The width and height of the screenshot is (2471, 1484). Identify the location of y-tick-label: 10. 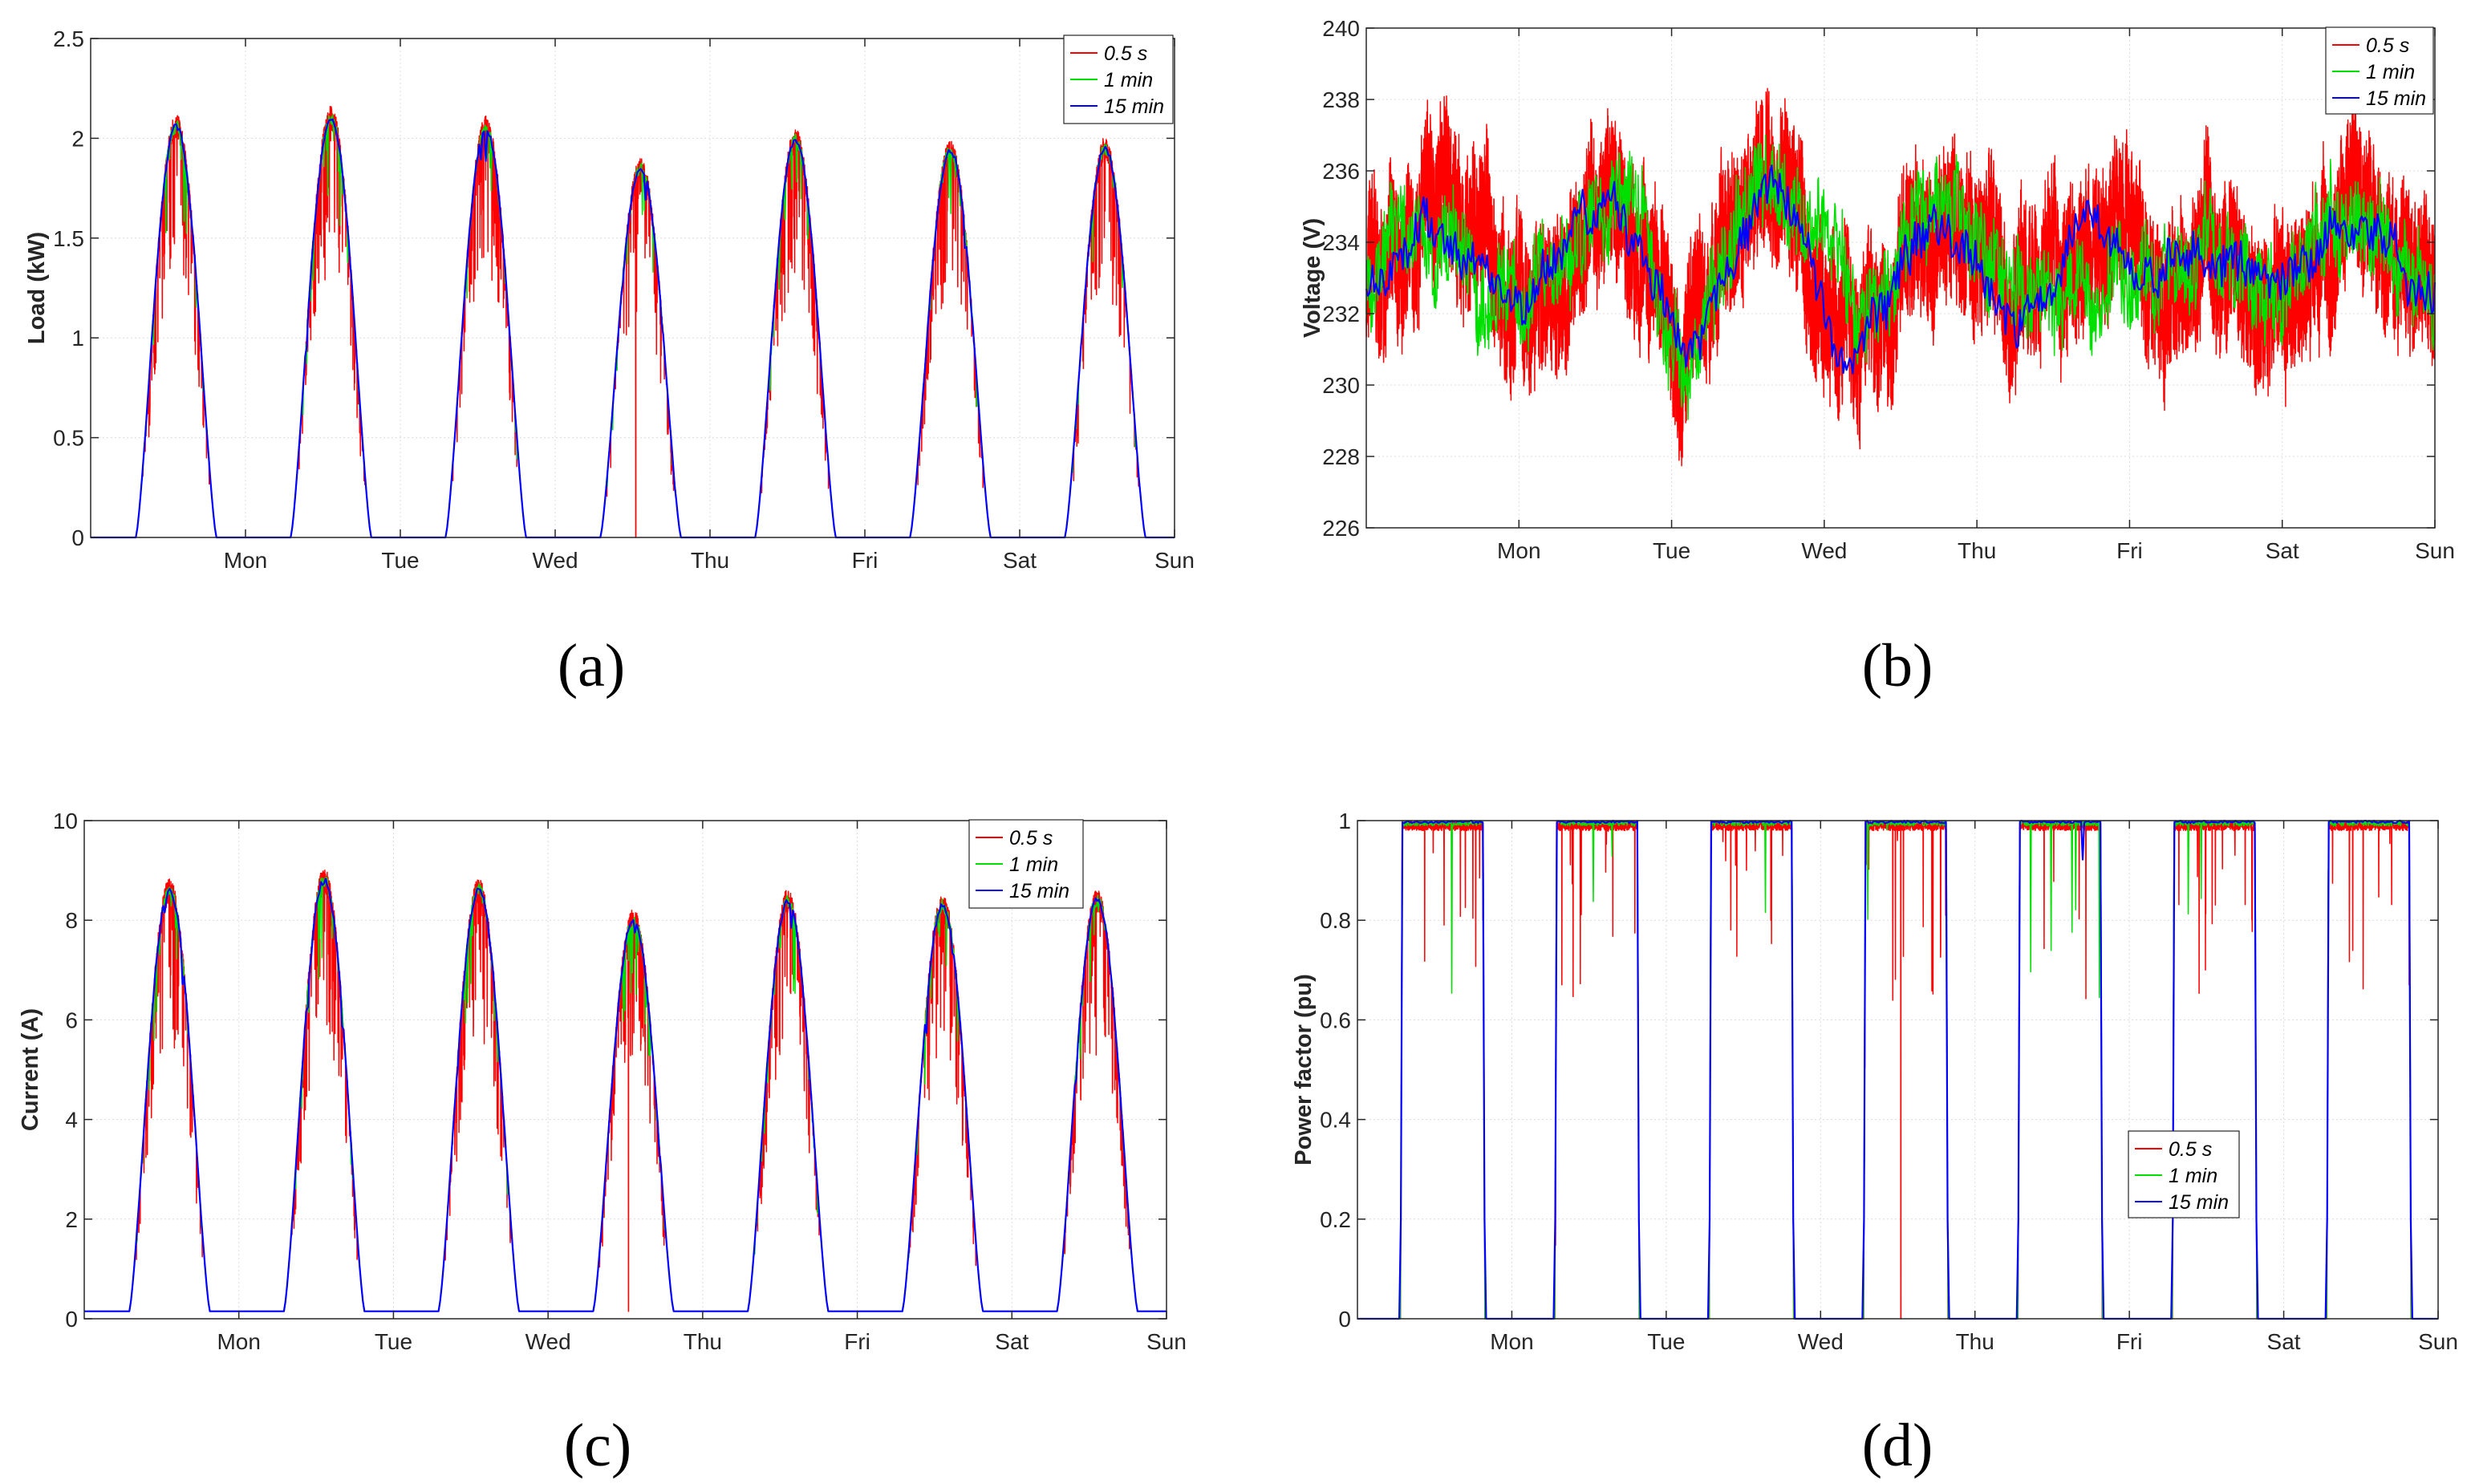
(65, 821).